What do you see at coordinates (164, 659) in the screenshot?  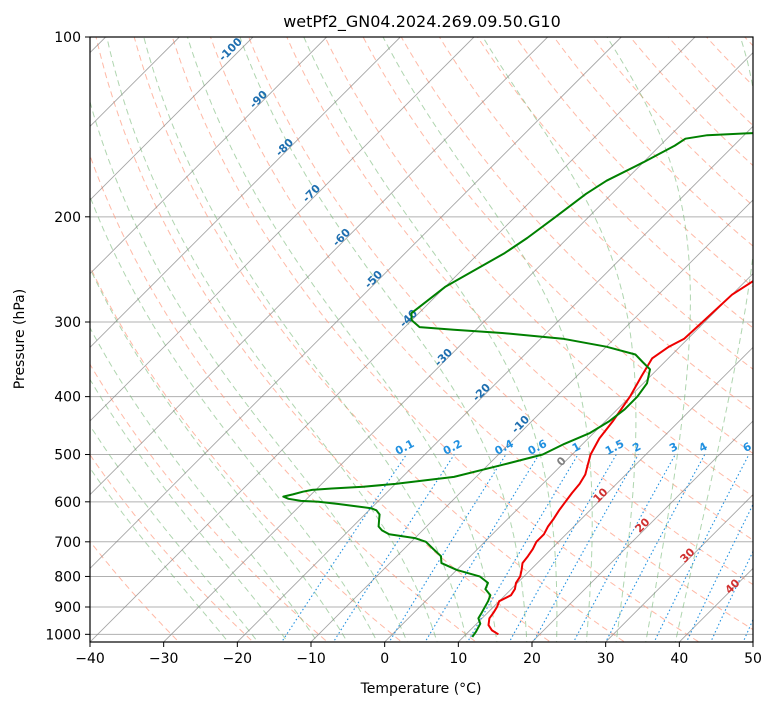 I see `x-tick-label: −30` at bounding box center [164, 659].